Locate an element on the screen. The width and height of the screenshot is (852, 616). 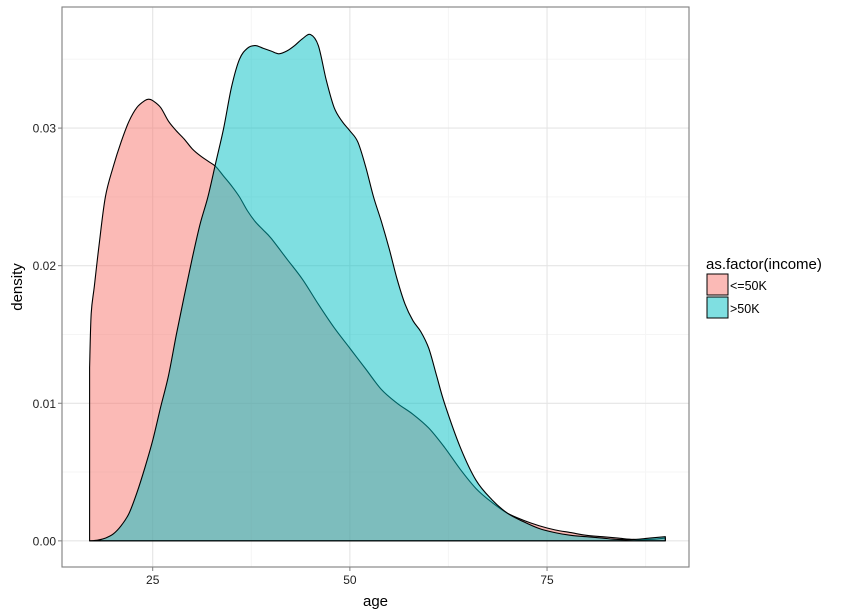
legend-label-gt50k: >50K is located at coordinates (745, 309).